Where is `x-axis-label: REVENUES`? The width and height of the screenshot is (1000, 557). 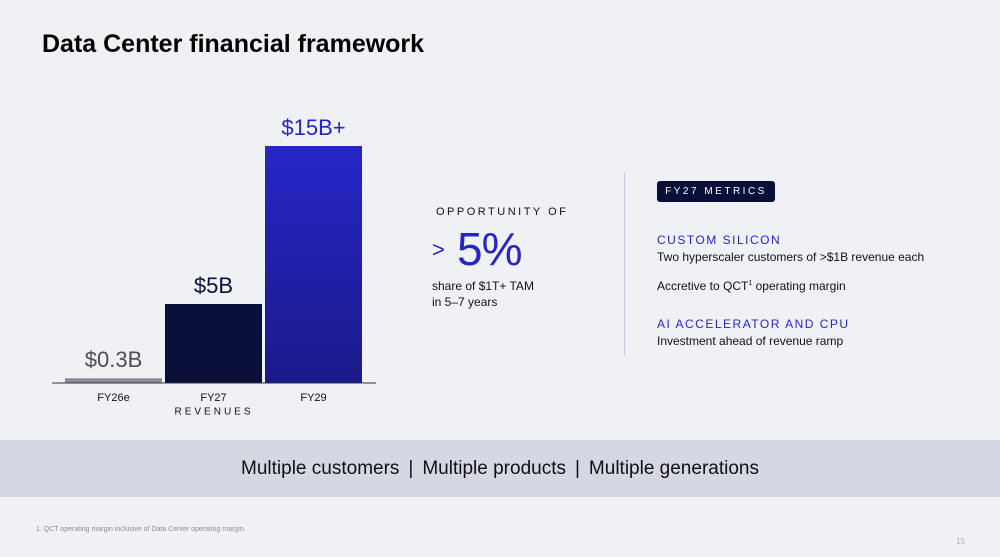 x-axis-label: REVENUES is located at coordinates (213, 412).